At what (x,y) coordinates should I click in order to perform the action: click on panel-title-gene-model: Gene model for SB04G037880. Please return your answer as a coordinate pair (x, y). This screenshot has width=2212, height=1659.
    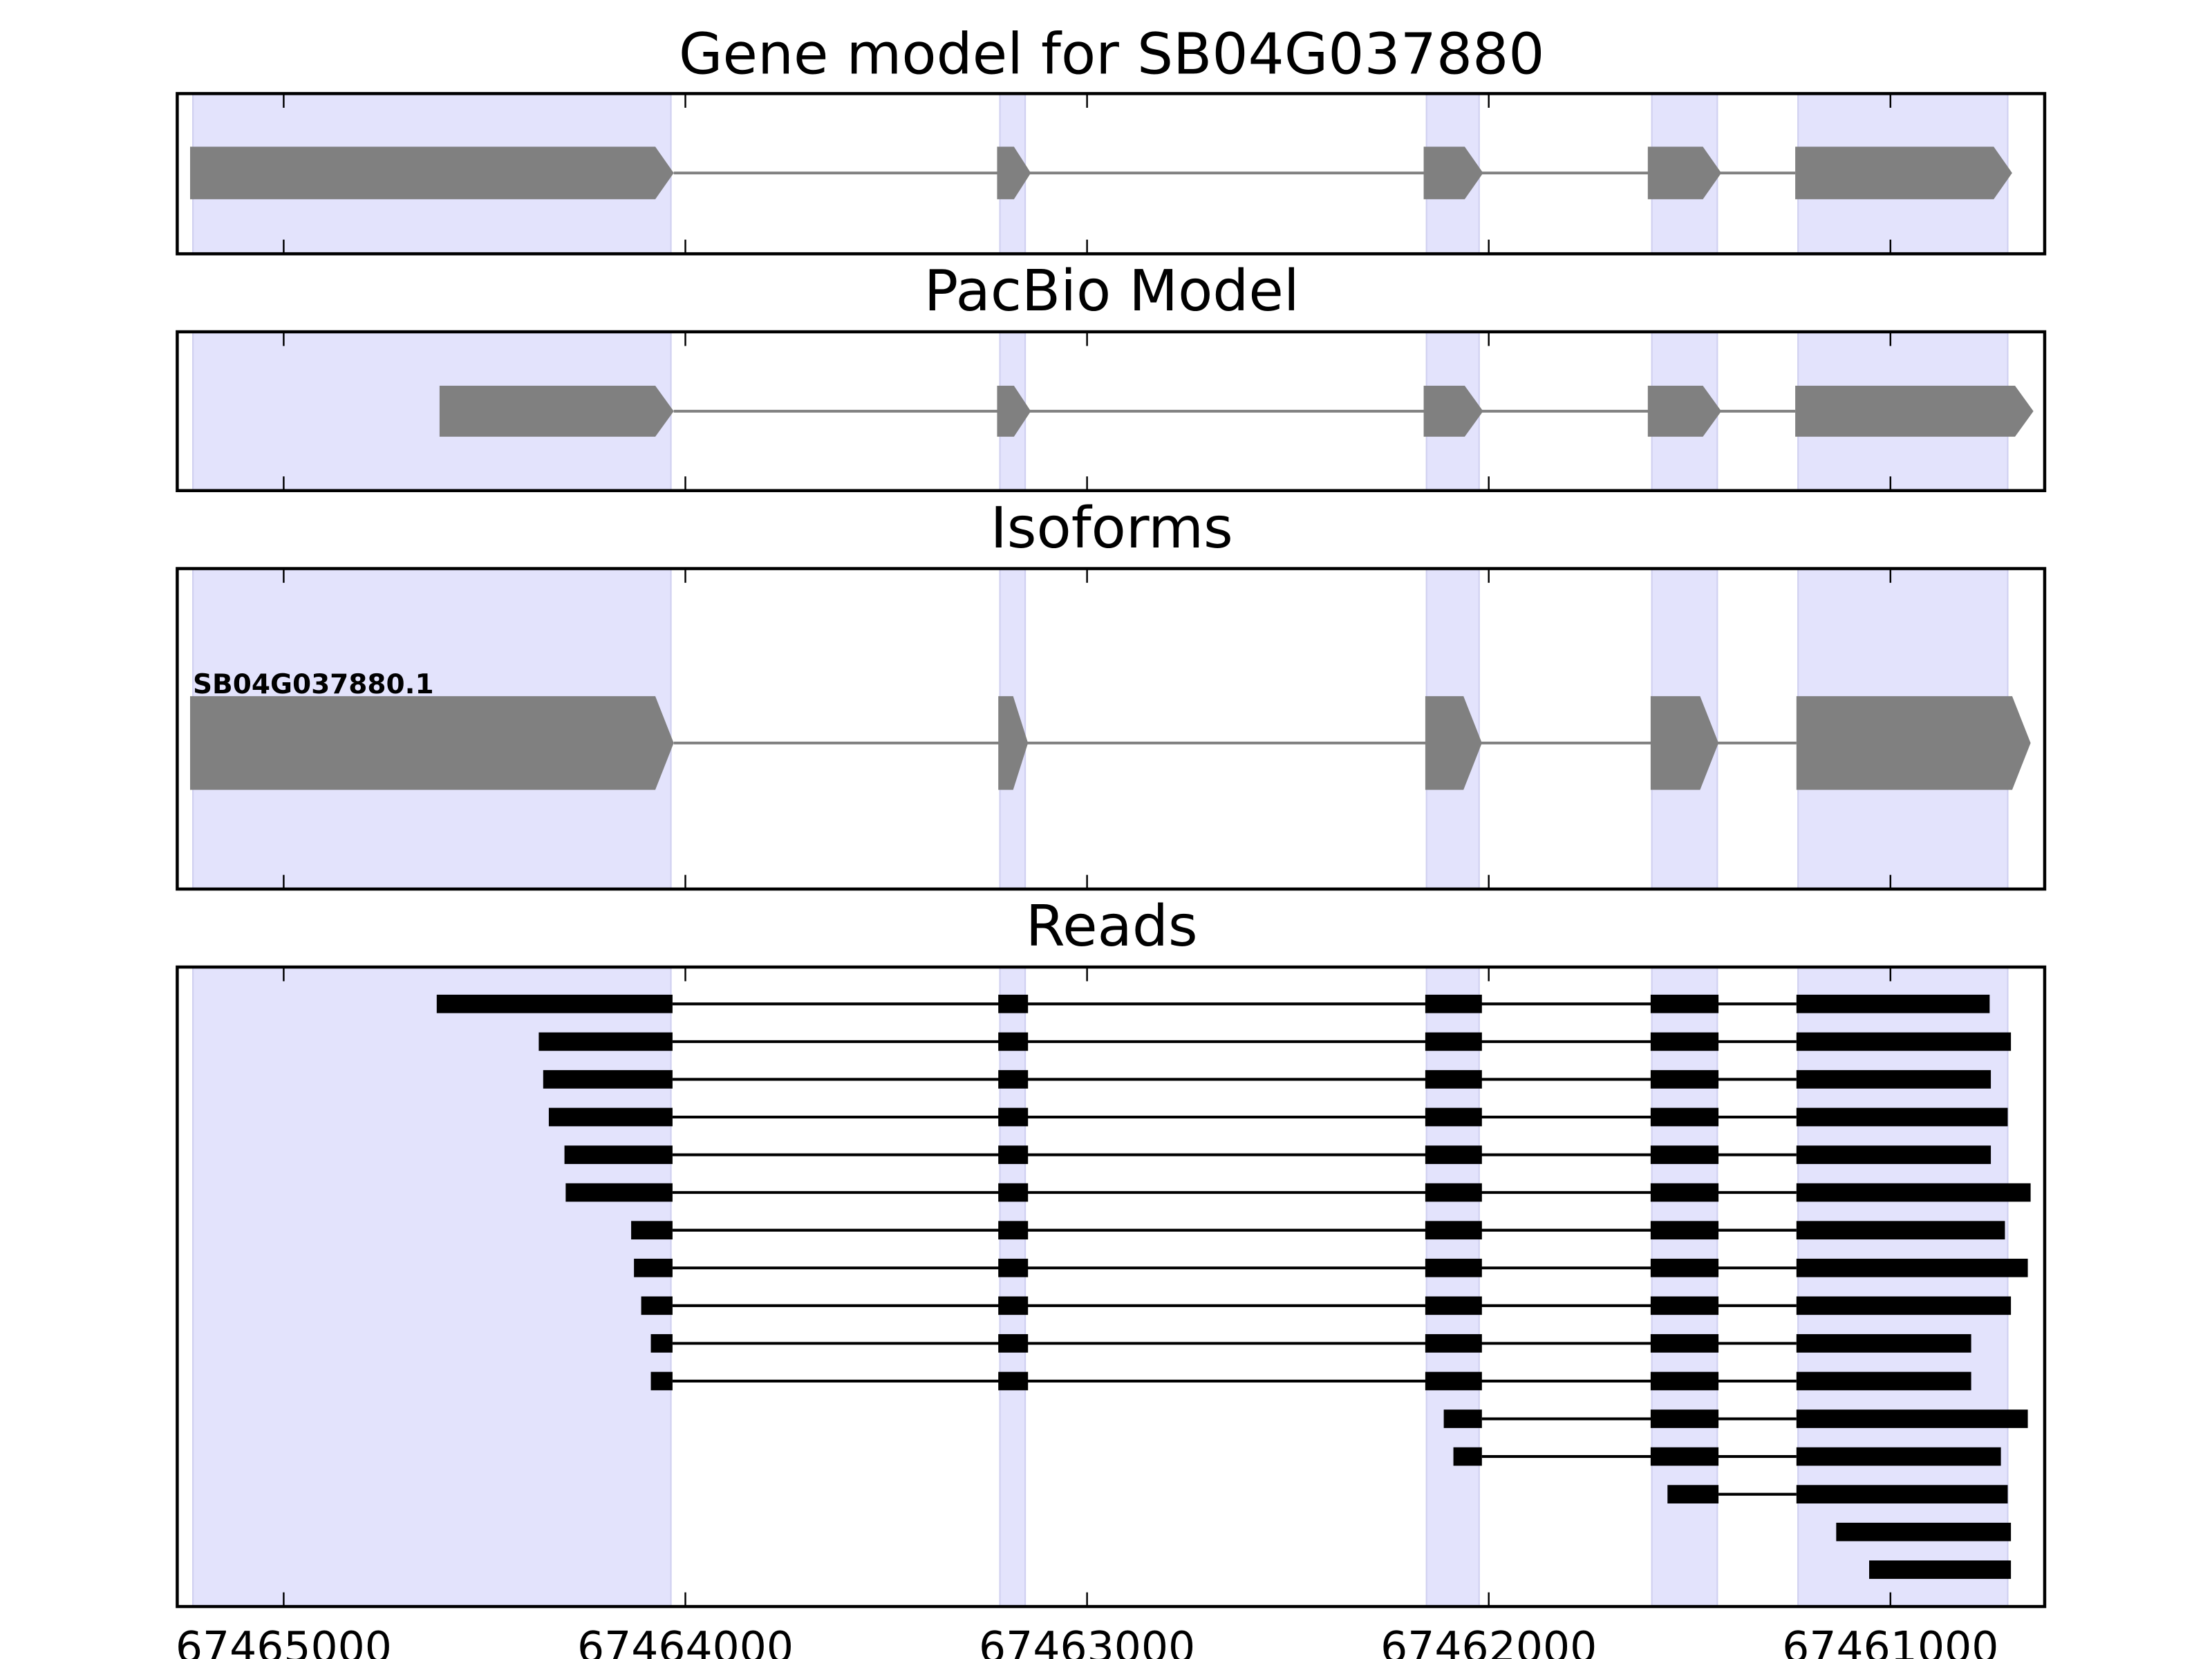
    Looking at the image, I should click on (1112, 55).